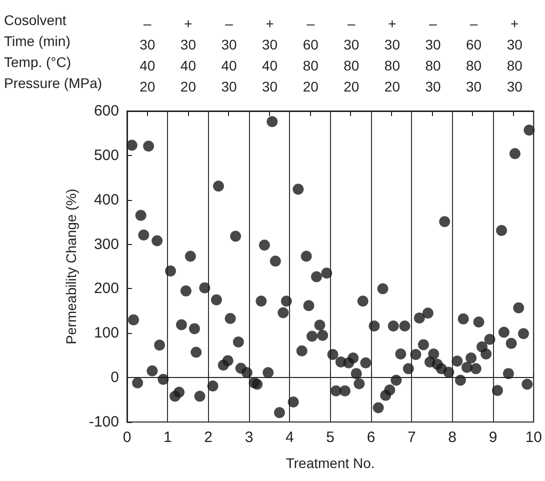 The image size is (545, 481). What do you see at coordinates (38, 62) in the screenshot?
I see `text: Temp. (°C)` at bounding box center [38, 62].